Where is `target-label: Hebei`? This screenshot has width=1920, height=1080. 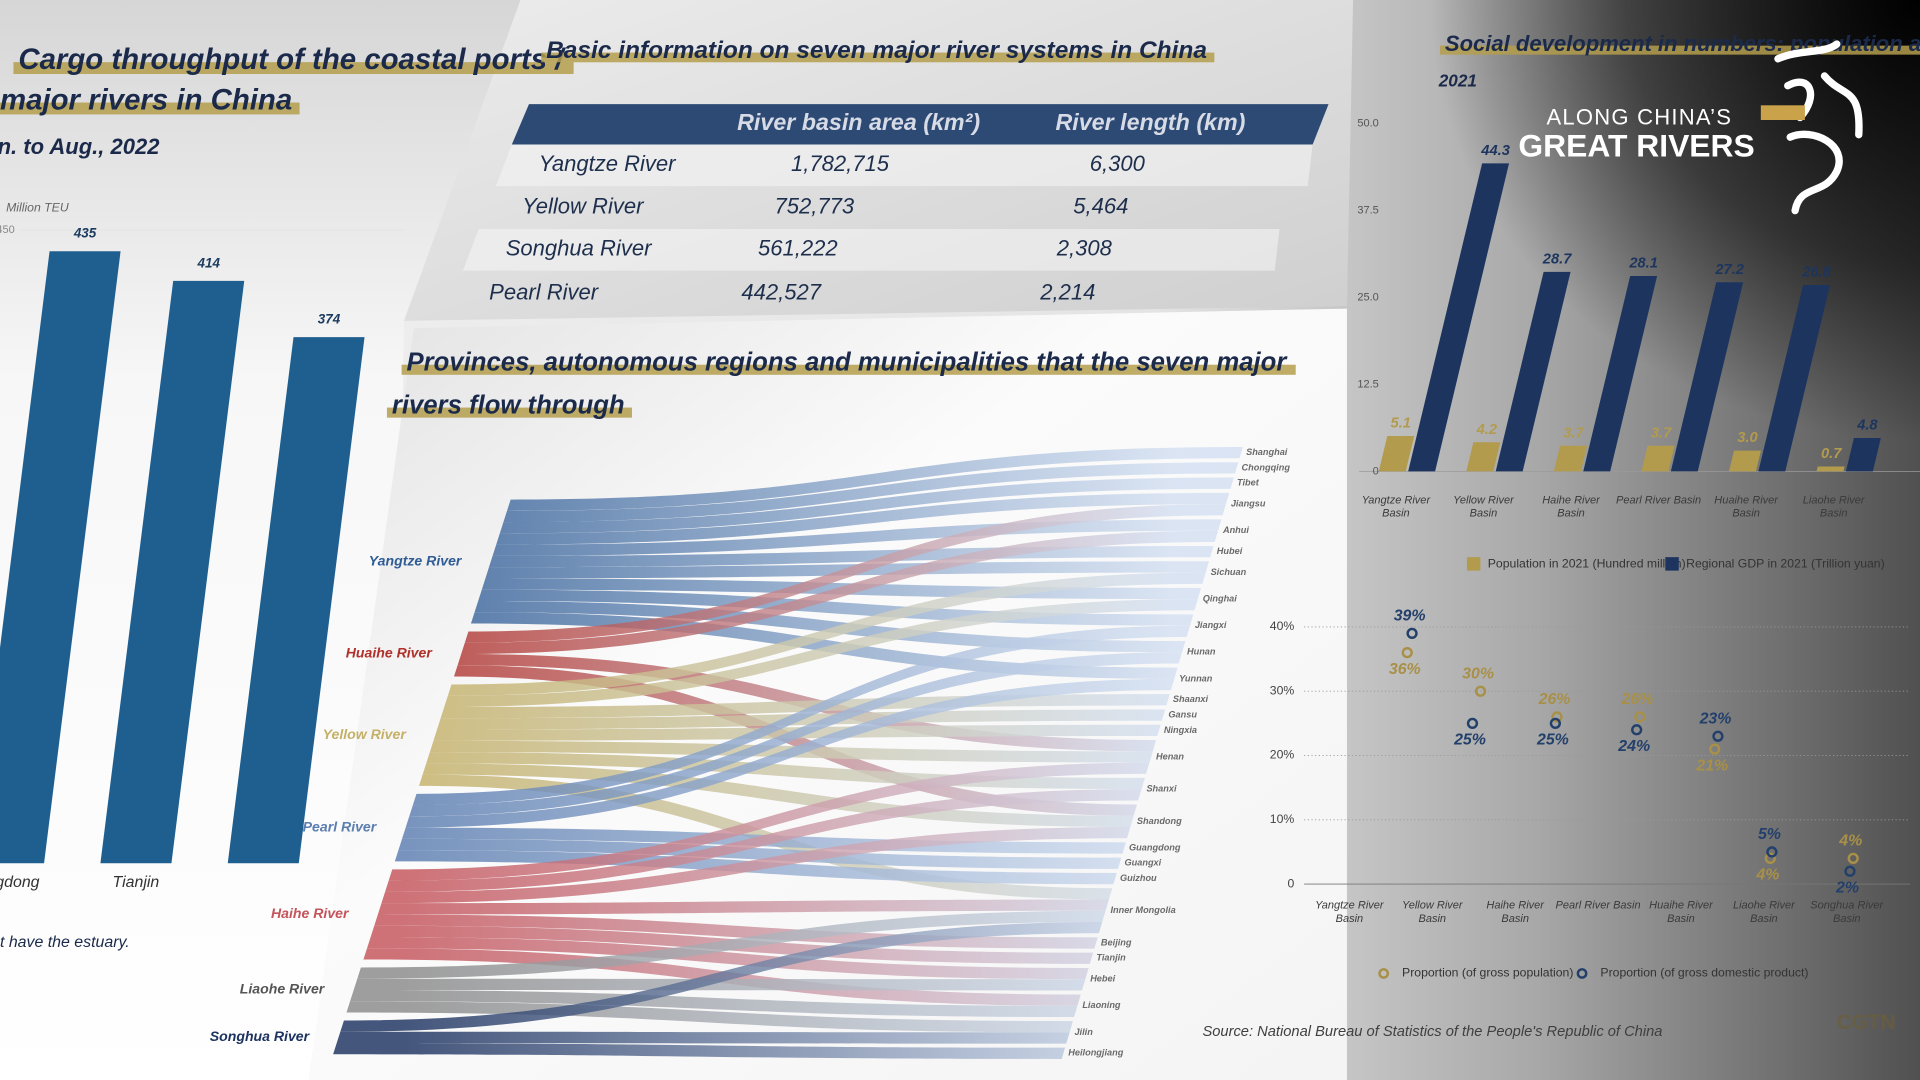
target-label: Hebei is located at coordinates (1102, 979).